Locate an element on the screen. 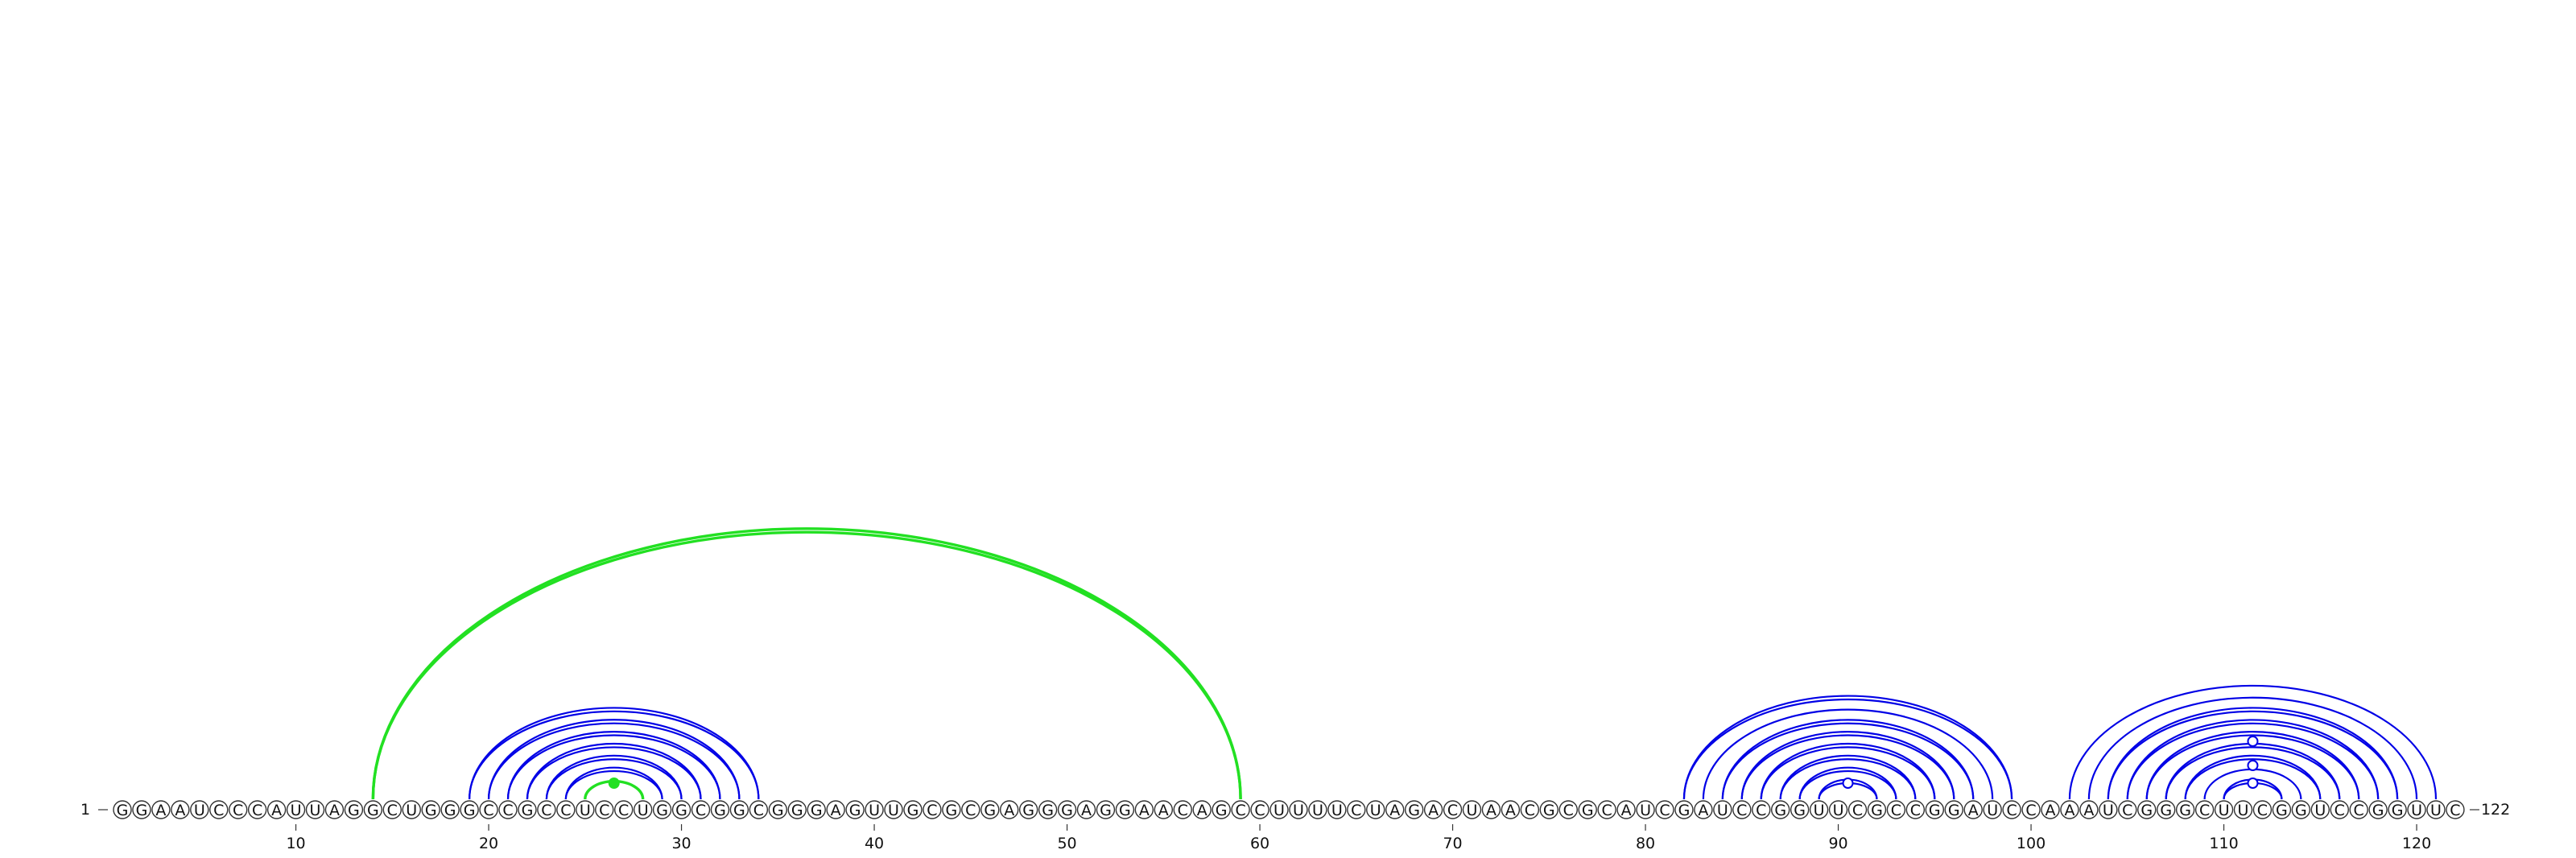  position-ticks: 10 20 30 40 50 60 70 80 90 100 110 120 is located at coordinates (1358, 838).